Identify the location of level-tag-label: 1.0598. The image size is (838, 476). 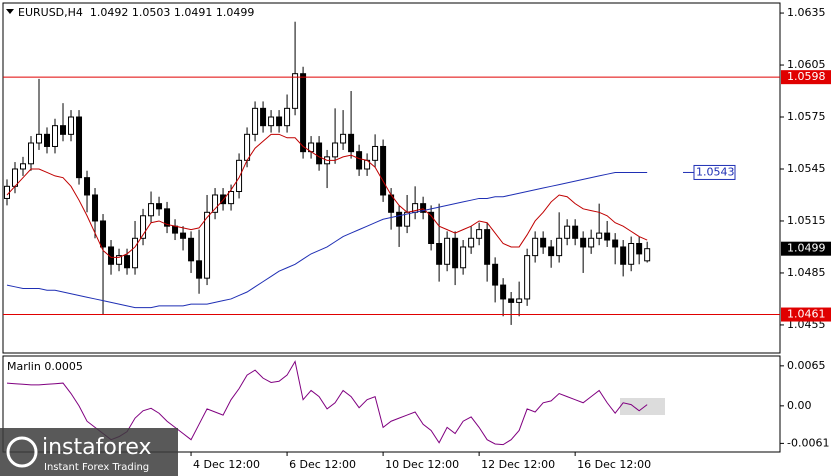
(806, 76).